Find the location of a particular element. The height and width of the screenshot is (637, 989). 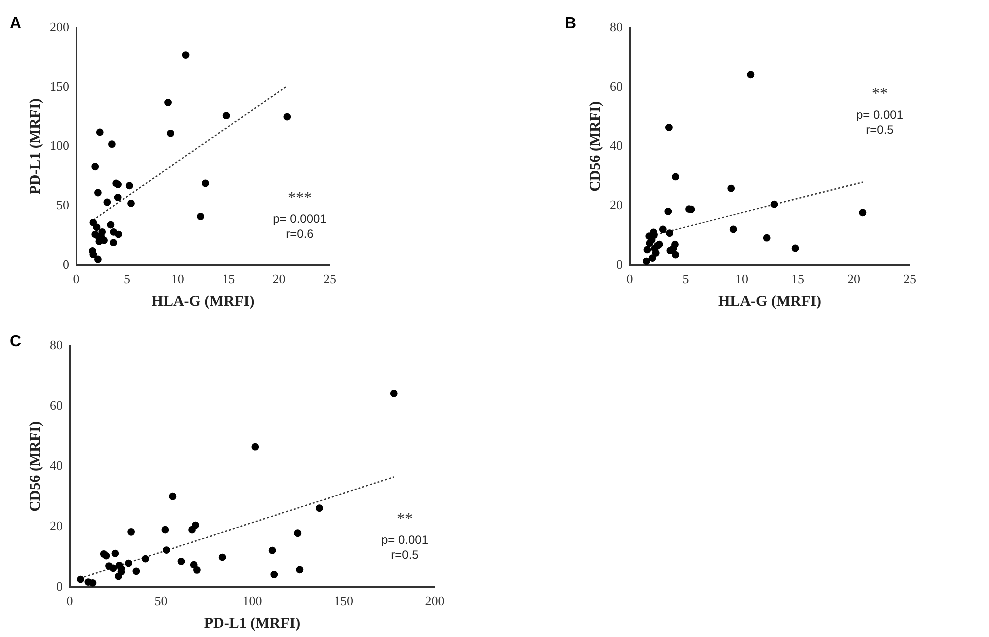

annotation: r=0.6 is located at coordinates (300, 234).